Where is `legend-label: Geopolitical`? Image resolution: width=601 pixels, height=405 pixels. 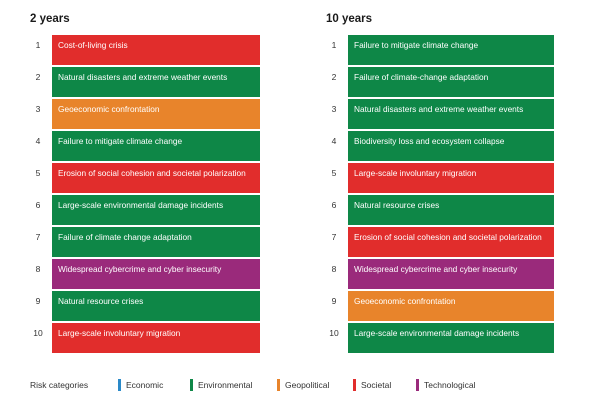 legend-label: Geopolitical is located at coordinates (307, 385).